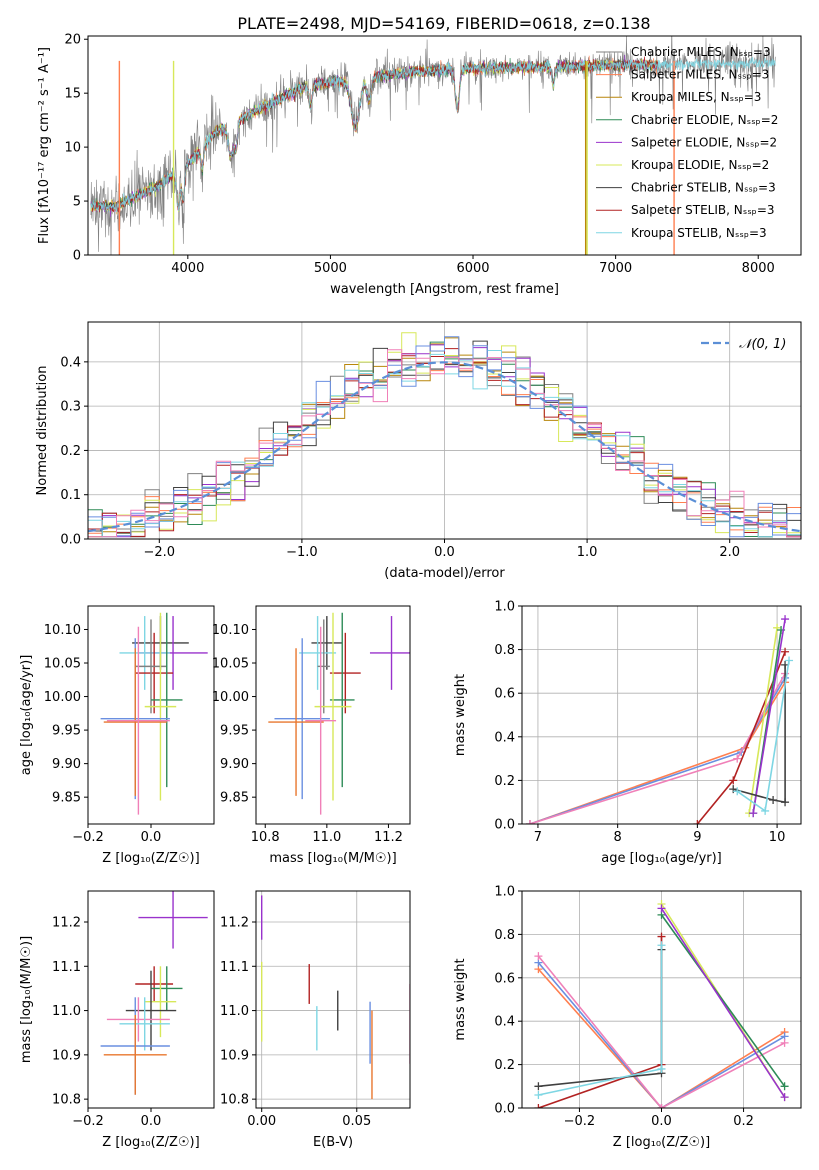 This screenshot has height=1170, width=819. Describe the element at coordinates (70, 495) in the screenshot. I see `y-tick-label: 0.1` at that location.